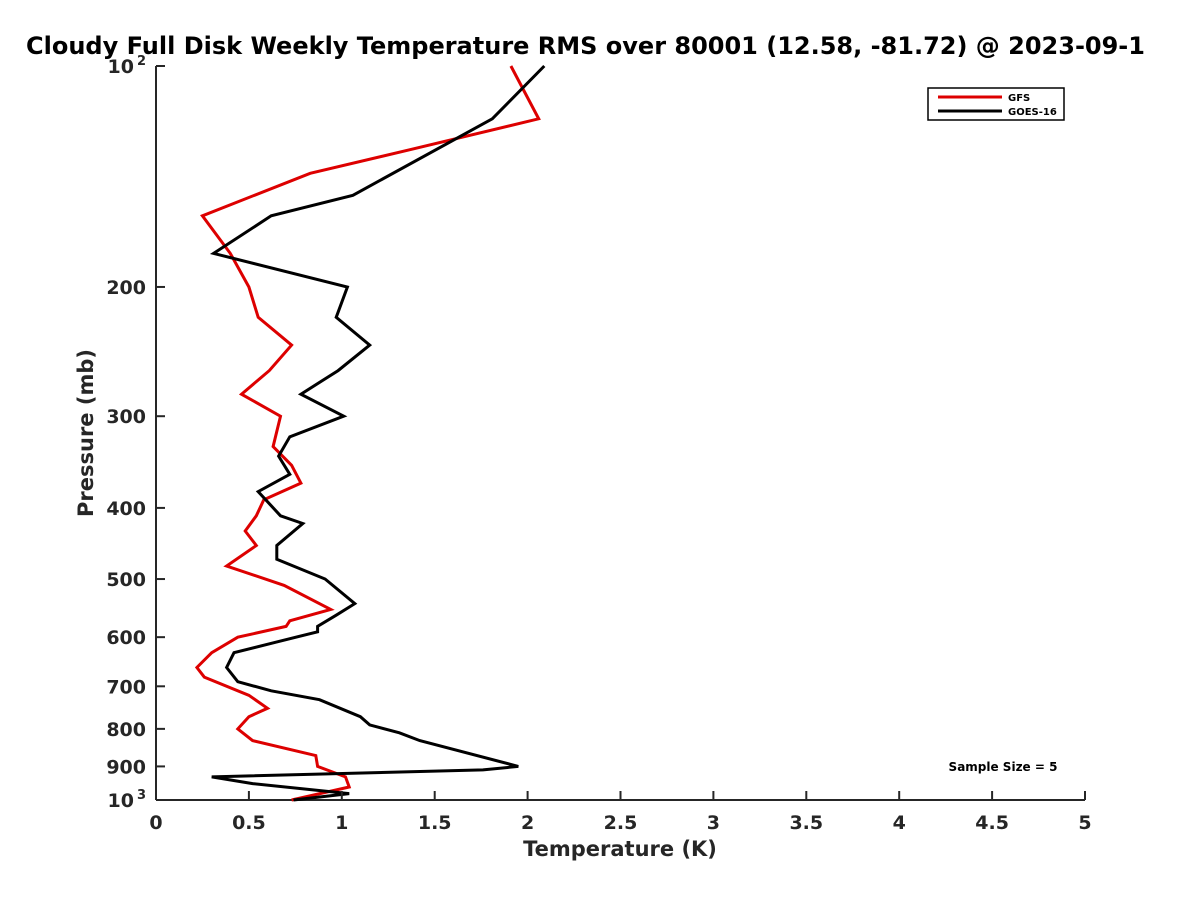 The image size is (1200, 900). Describe the element at coordinates (341, 823) in the screenshot. I see `x-tick-label: 1` at that location.